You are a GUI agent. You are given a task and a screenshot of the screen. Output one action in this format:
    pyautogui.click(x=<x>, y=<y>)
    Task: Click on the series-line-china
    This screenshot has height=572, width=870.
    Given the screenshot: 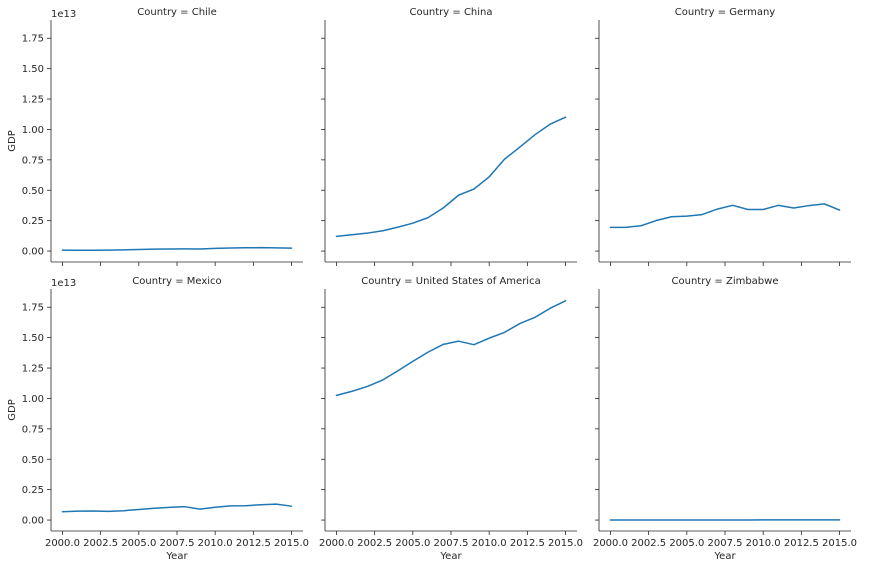 What is the action you would take?
    pyautogui.click(x=450, y=176)
    